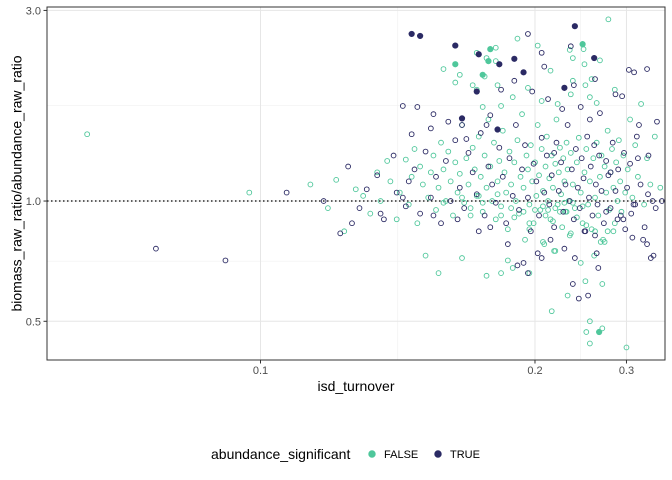 The height and width of the screenshot is (480, 672). What do you see at coordinates (534, 371) in the screenshot?
I see `x-tick-label: 0.2` at bounding box center [534, 371].